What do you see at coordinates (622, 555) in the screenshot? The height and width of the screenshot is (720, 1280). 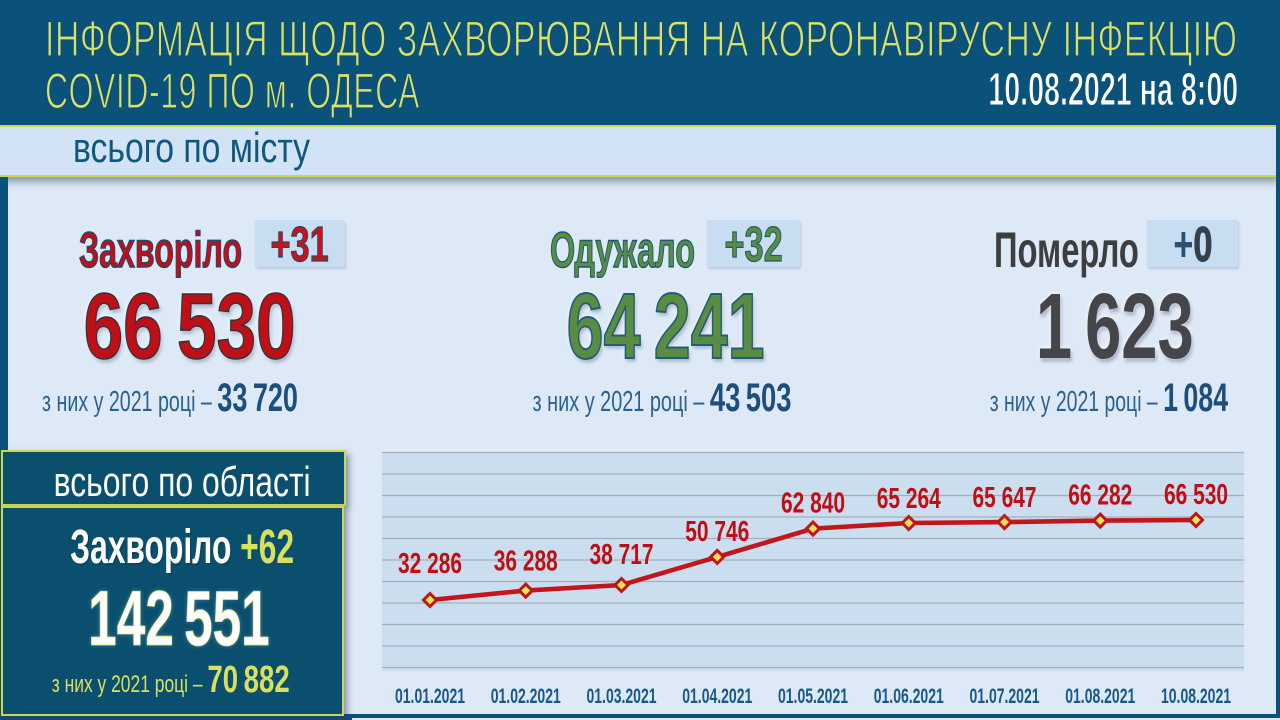 I see `svg-text: 38 717` at bounding box center [622, 555].